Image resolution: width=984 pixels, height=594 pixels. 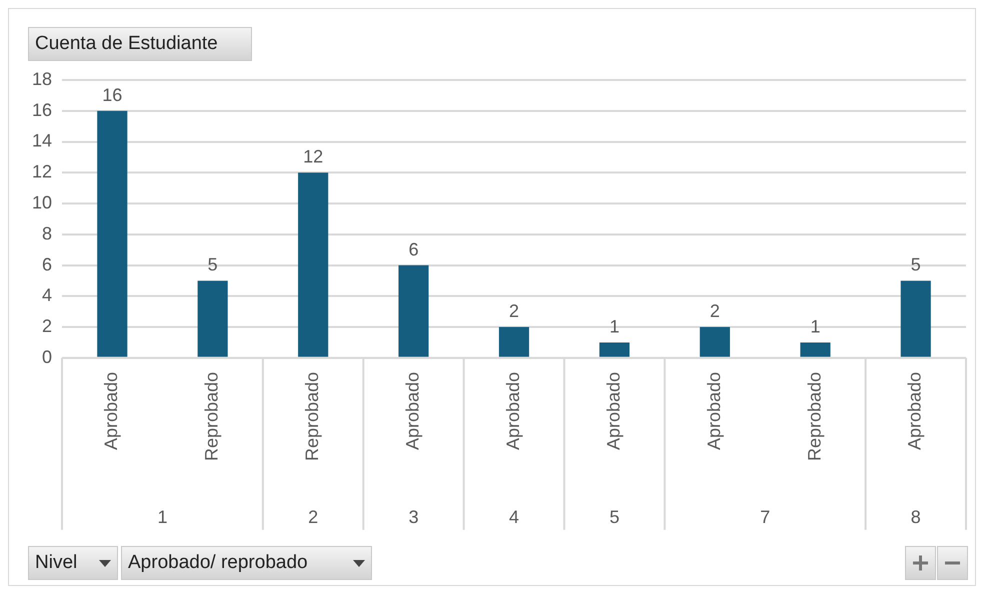 I want to click on text: 2, so click(x=313, y=516).